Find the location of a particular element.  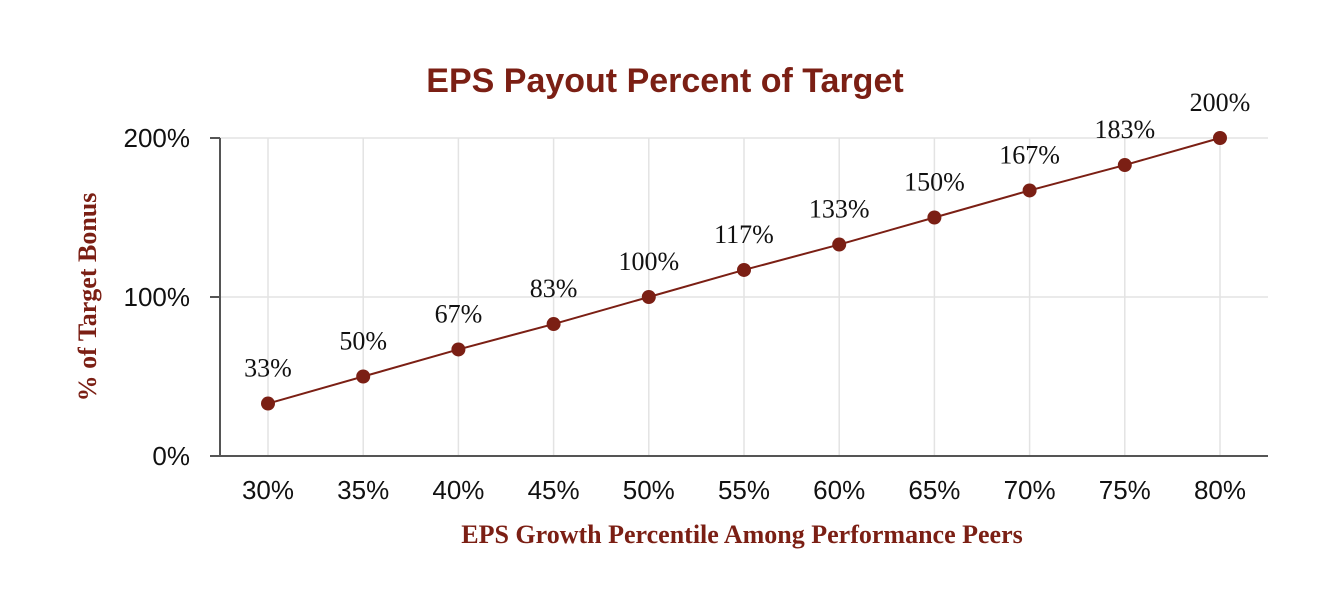

data-label-4: 100% is located at coordinates (648, 261).